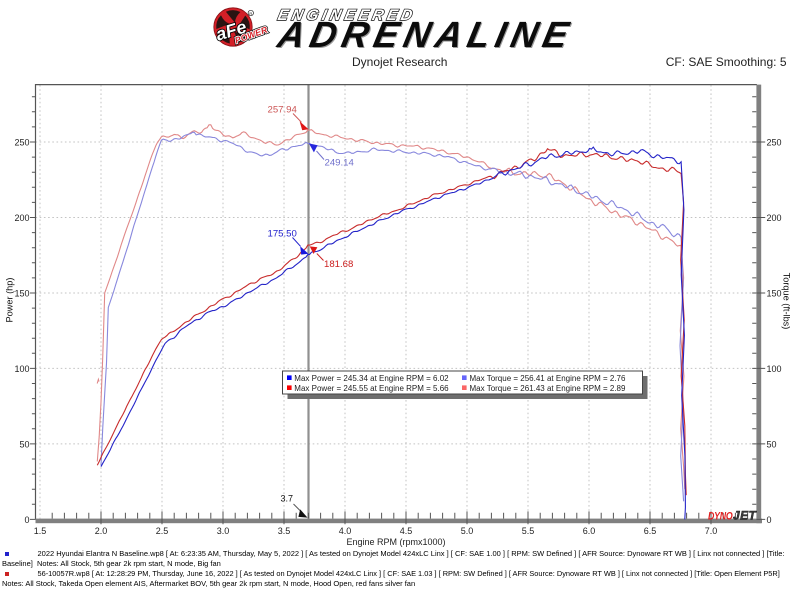 The image size is (800, 600). What do you see at coordinates (345, 531) in the screenshot?
I see `svg-text: 4.0` at bounding box center [345, 531].